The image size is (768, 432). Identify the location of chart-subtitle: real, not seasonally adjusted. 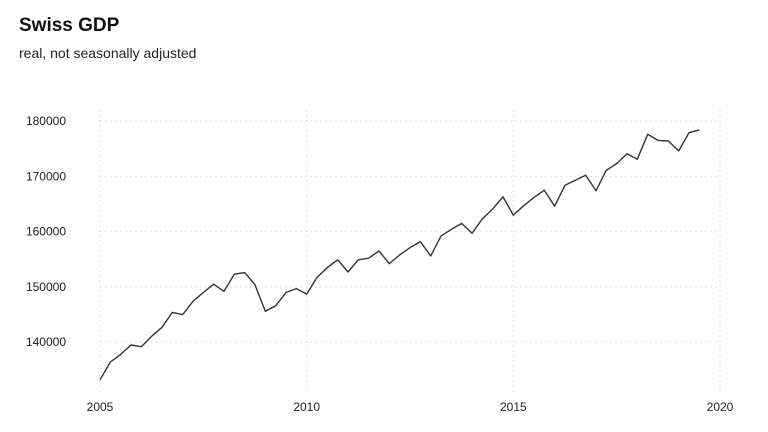
(108, 53).